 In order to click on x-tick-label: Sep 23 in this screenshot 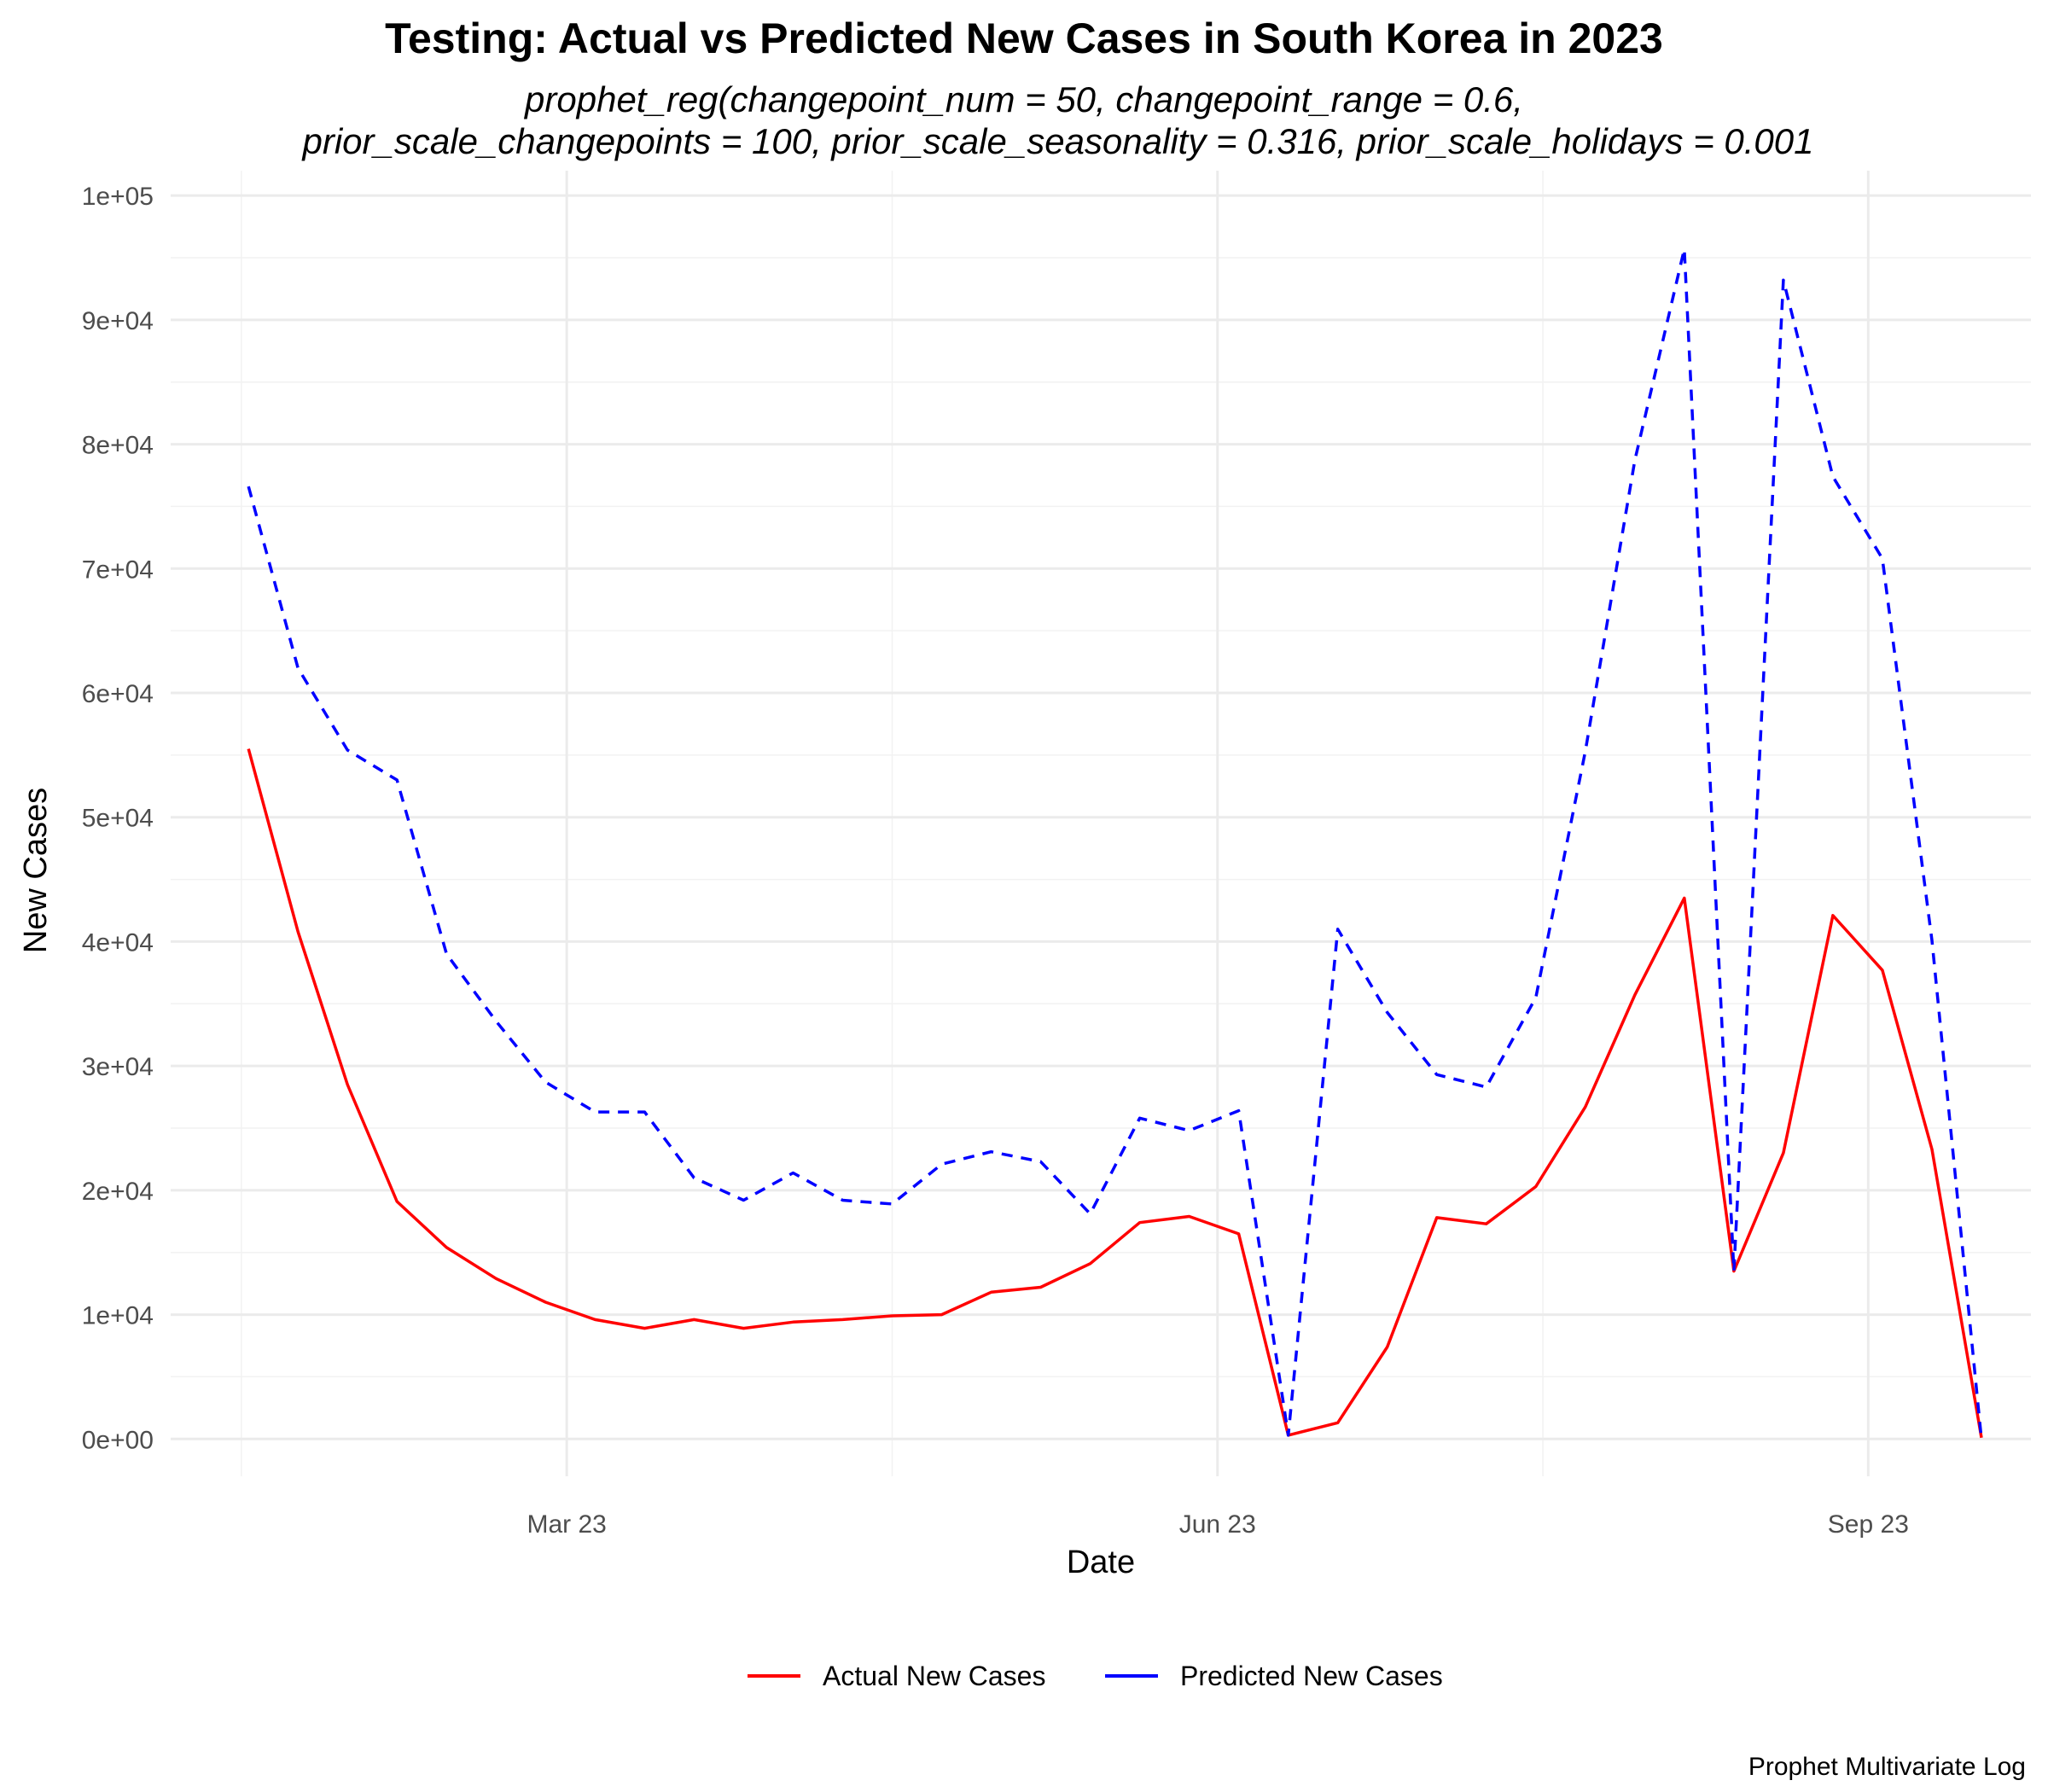, I will do `click(1869, 1524)`.